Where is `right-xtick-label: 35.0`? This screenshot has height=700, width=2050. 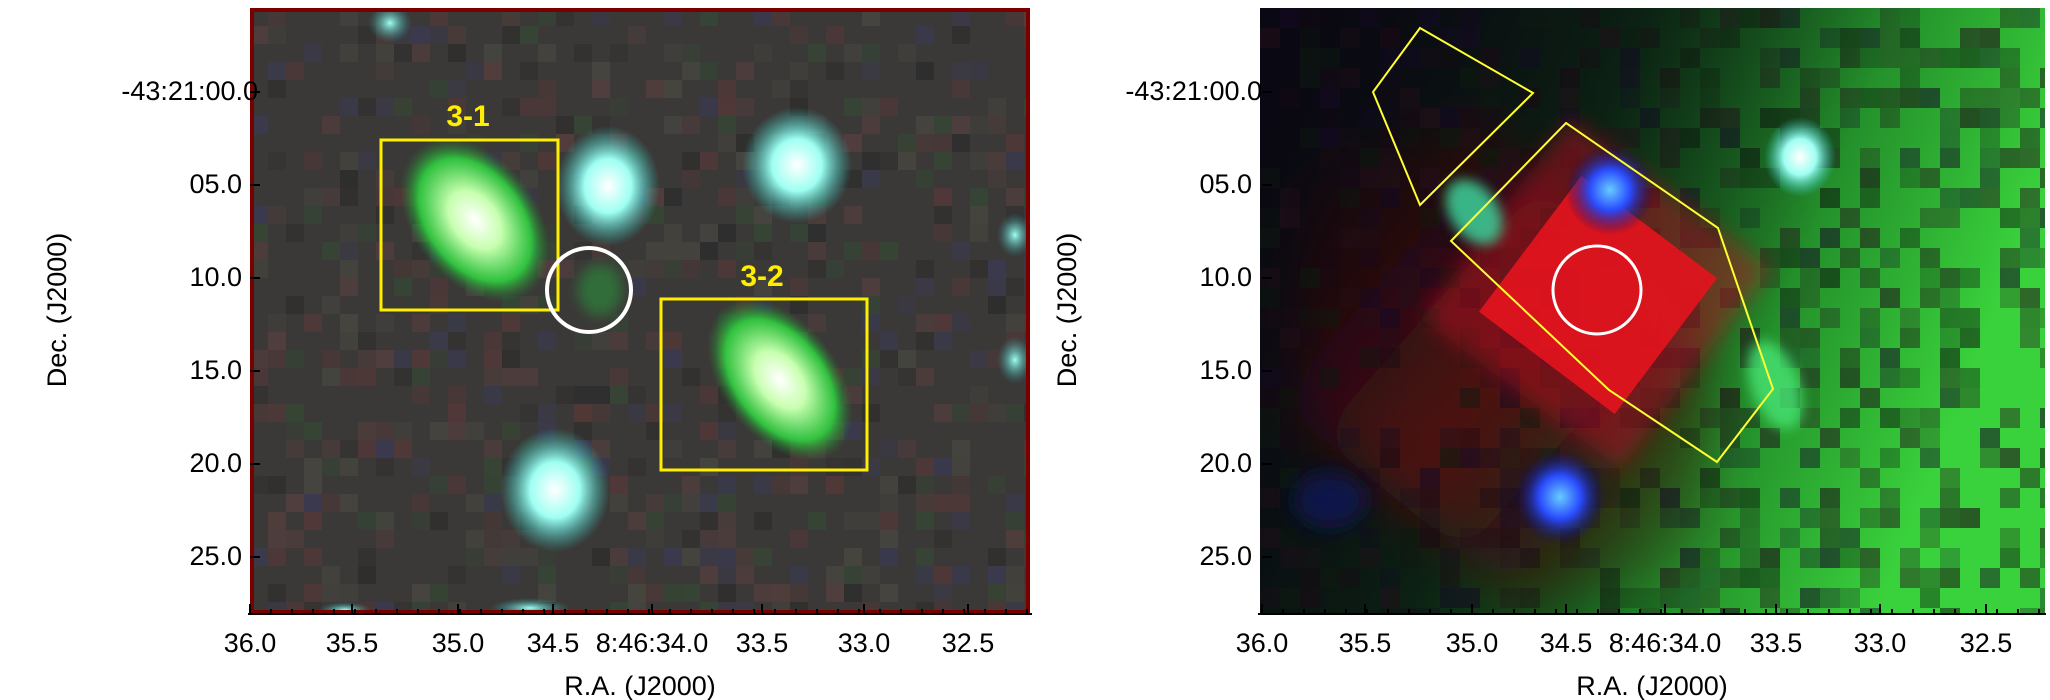 right-xtick-label: 35.0 is located at coordinates (1472, 643).